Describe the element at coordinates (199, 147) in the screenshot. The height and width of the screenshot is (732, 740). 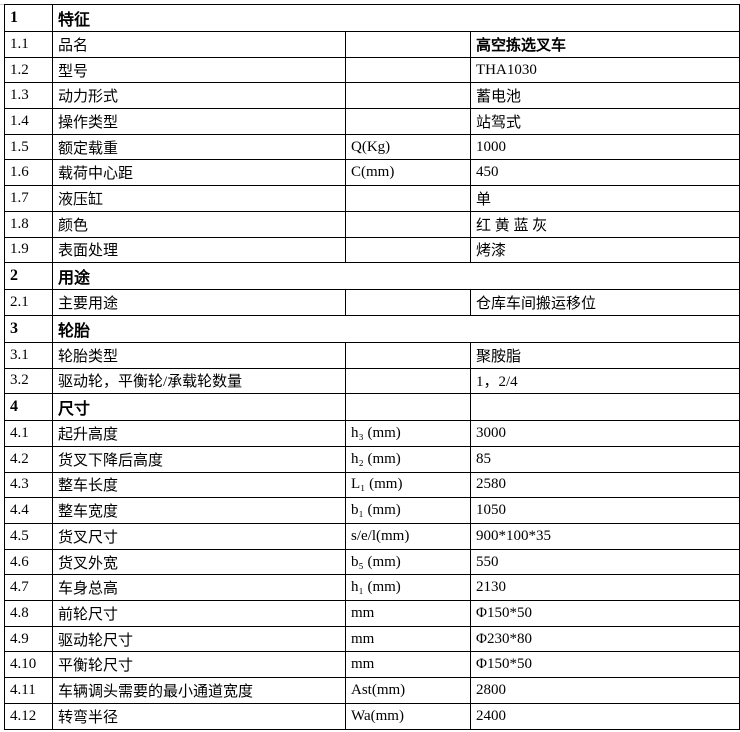
I see `spec-name: 额定载重` at that location.